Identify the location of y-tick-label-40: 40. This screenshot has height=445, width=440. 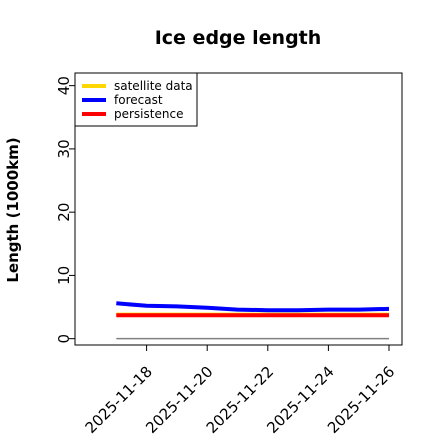
(64, 85).